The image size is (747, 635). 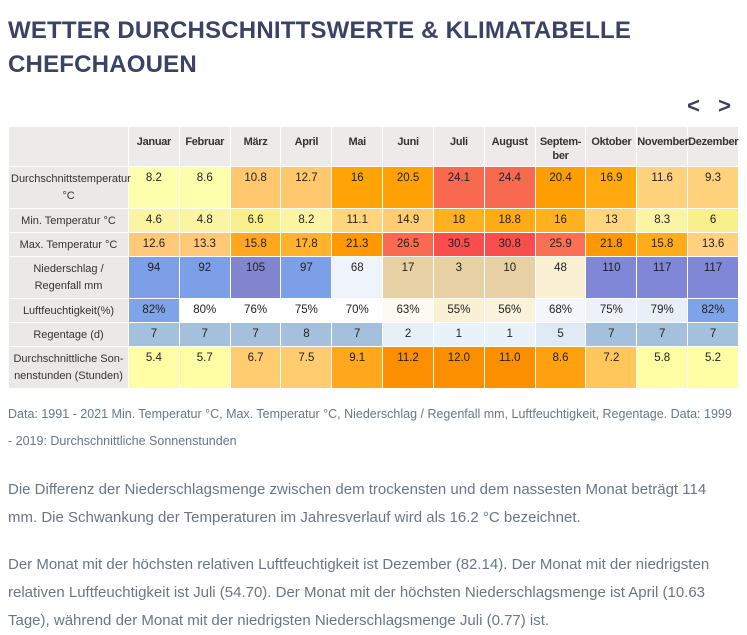 I want to click on value-cell: 21.8, so click(x=611, y=244).